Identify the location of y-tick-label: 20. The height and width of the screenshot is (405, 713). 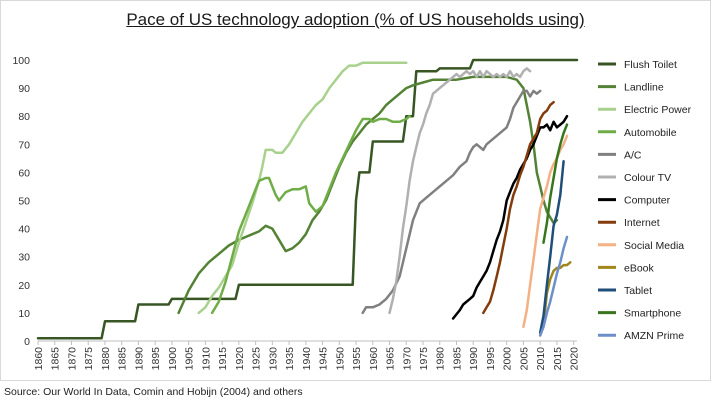
(24, 286).